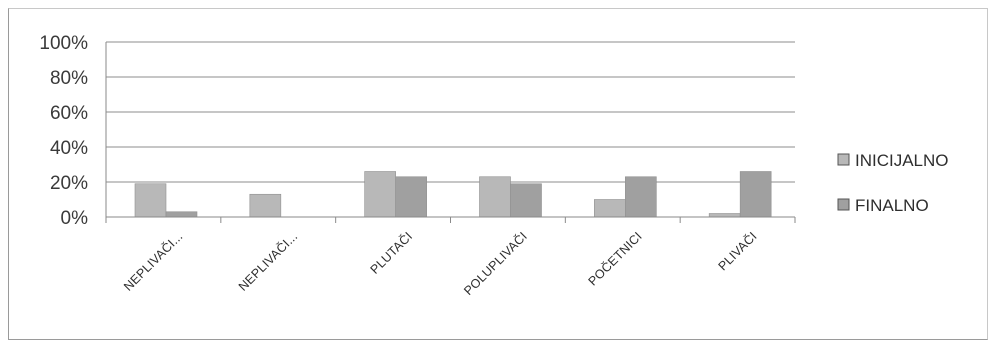 The image size is (995, 345). I want to click on x-category-label: PLUTAČI, so click(391, 253).